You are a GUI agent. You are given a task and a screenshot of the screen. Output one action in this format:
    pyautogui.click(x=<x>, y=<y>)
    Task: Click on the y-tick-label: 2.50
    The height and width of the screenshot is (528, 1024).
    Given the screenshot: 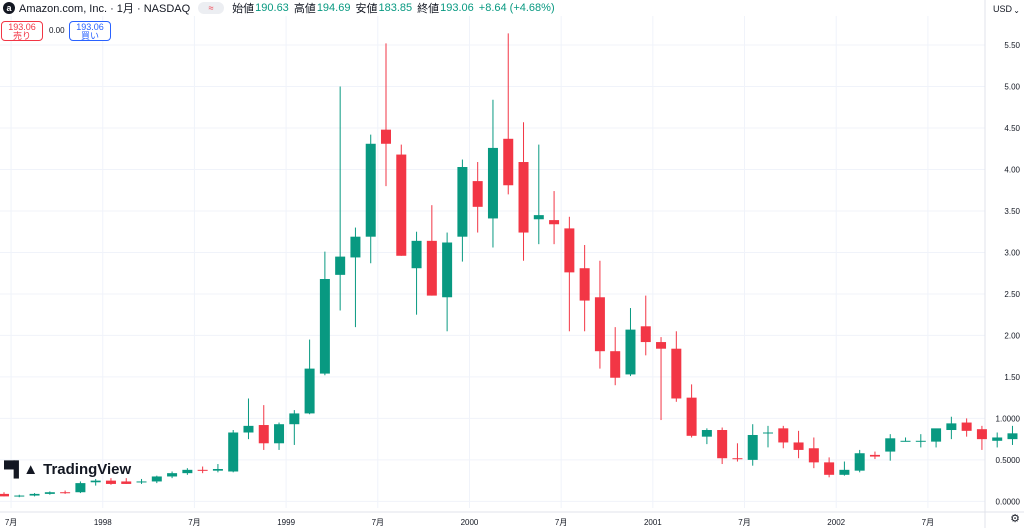 What is the action you would take?
    pyautogui.click(x=1012, y=294)
    